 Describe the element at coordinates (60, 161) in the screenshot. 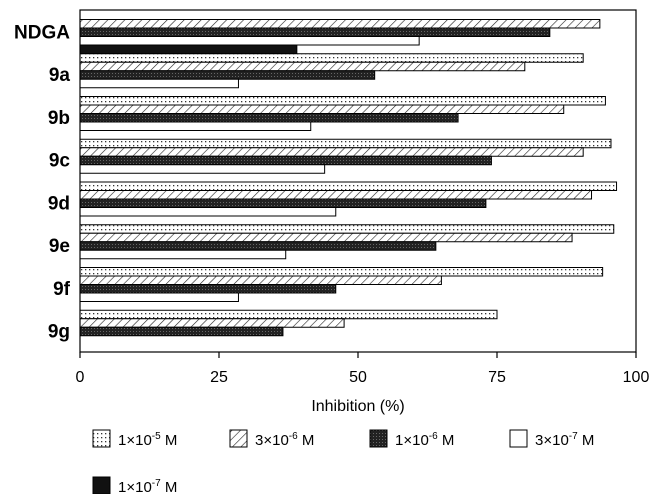

I see `category-label: 9c` at that location.